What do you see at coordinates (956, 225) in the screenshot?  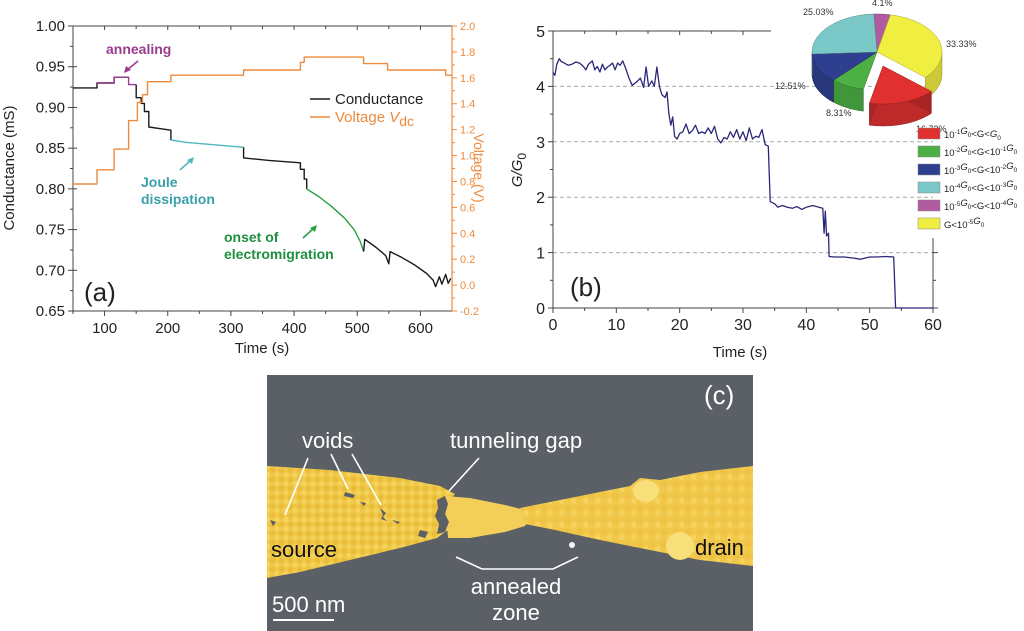 I see `legend-label-part: G<10` at bounding box center [956, 225].